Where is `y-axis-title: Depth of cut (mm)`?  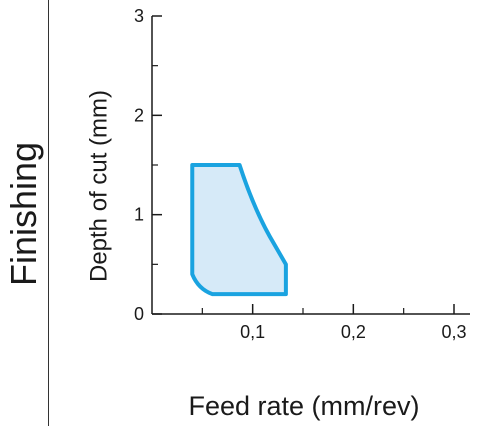
y-axis-title: Depth of cut (mm) is located at coordinates (98, 186).